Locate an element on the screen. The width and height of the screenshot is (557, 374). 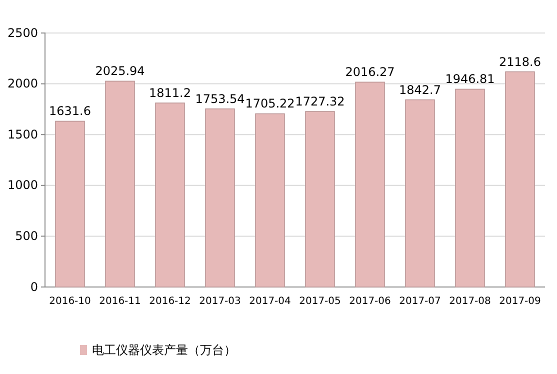
data-label: 1842.7 is located at coordinates (420, 89).